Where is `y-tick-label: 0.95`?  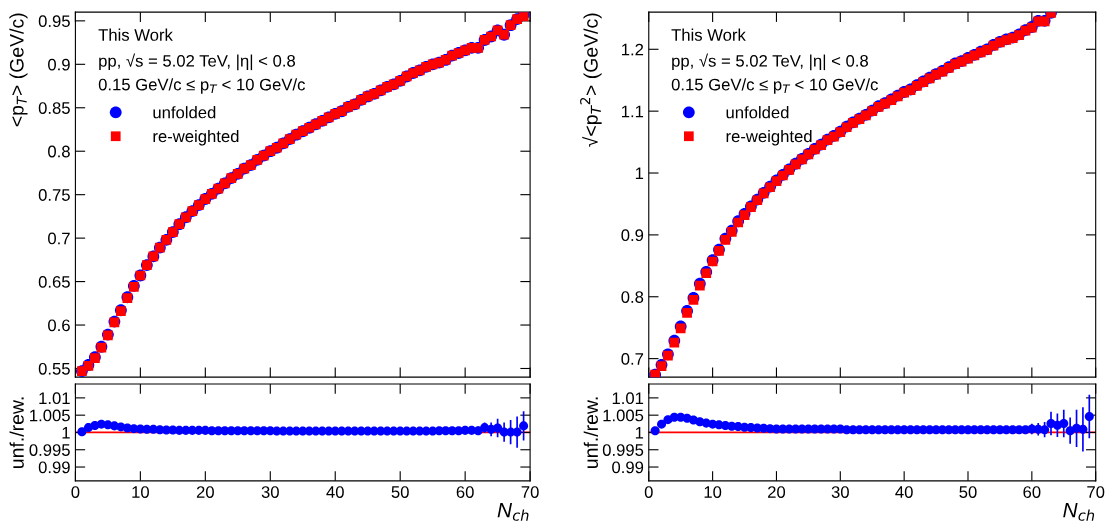 y-tick-label: 0.95 is located at coordinates (54, 21).